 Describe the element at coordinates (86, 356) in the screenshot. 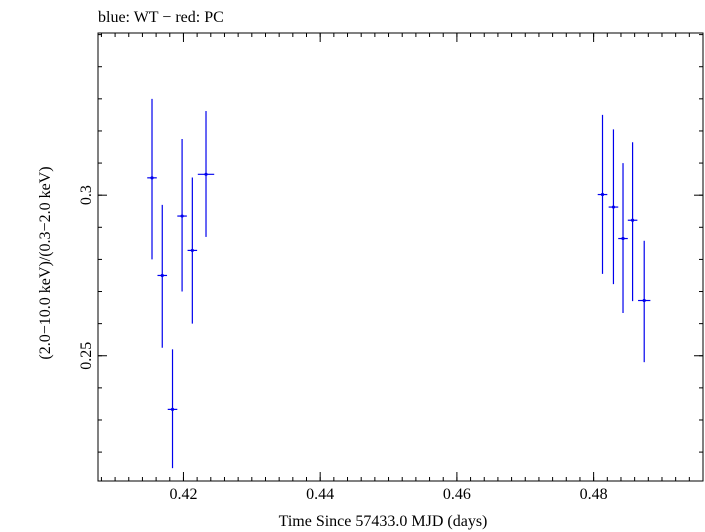

I see `y-tick-label: 0.25` at that location.